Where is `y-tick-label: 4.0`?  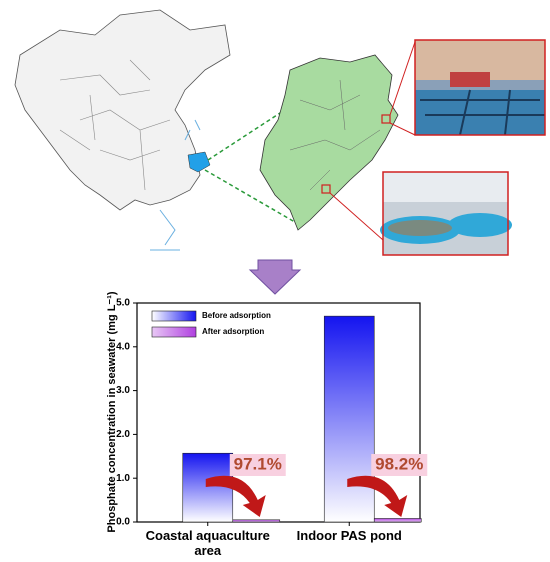 y-tick-label: 4.0 is located at coordinates (123, 346).